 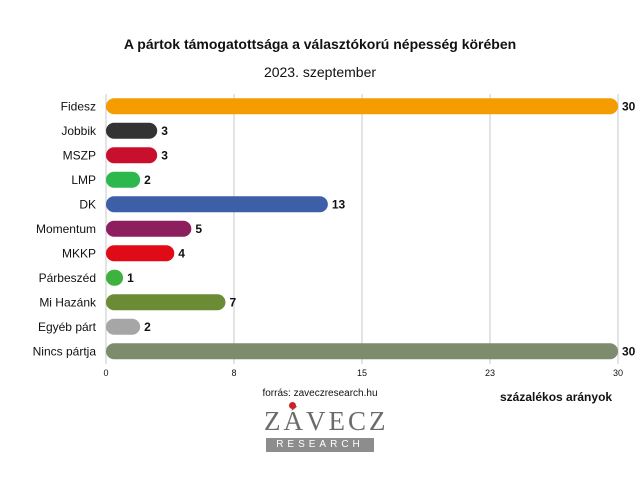 I want to click on category-label: Párbeszéd, so click(x=67, y=278).